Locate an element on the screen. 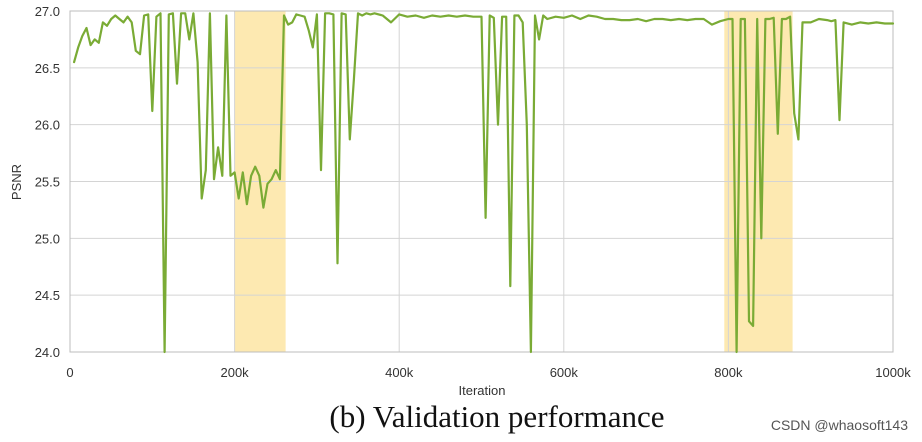  x-tick-label: 400k is located at coordinates (399, 372).